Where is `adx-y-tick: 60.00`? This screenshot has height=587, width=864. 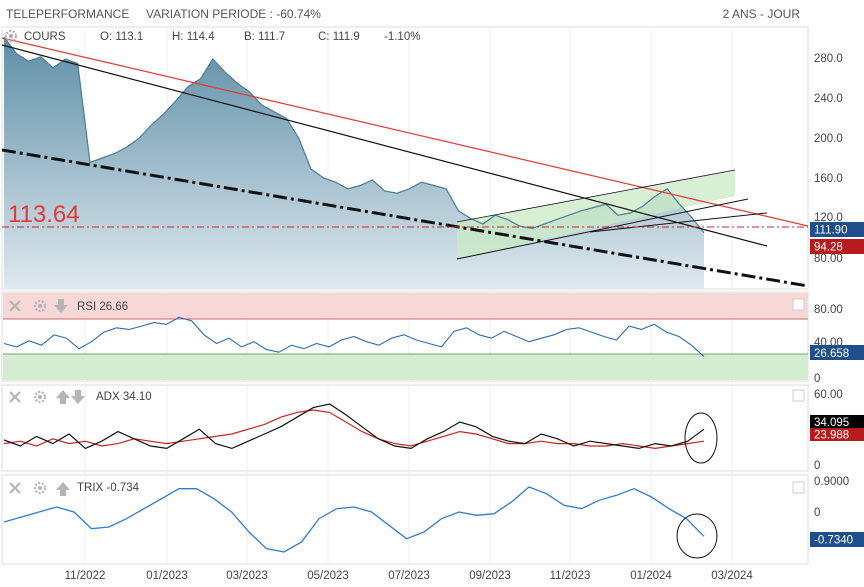 adx-y-tick: 60.00 is located at coordinates (828, 395).